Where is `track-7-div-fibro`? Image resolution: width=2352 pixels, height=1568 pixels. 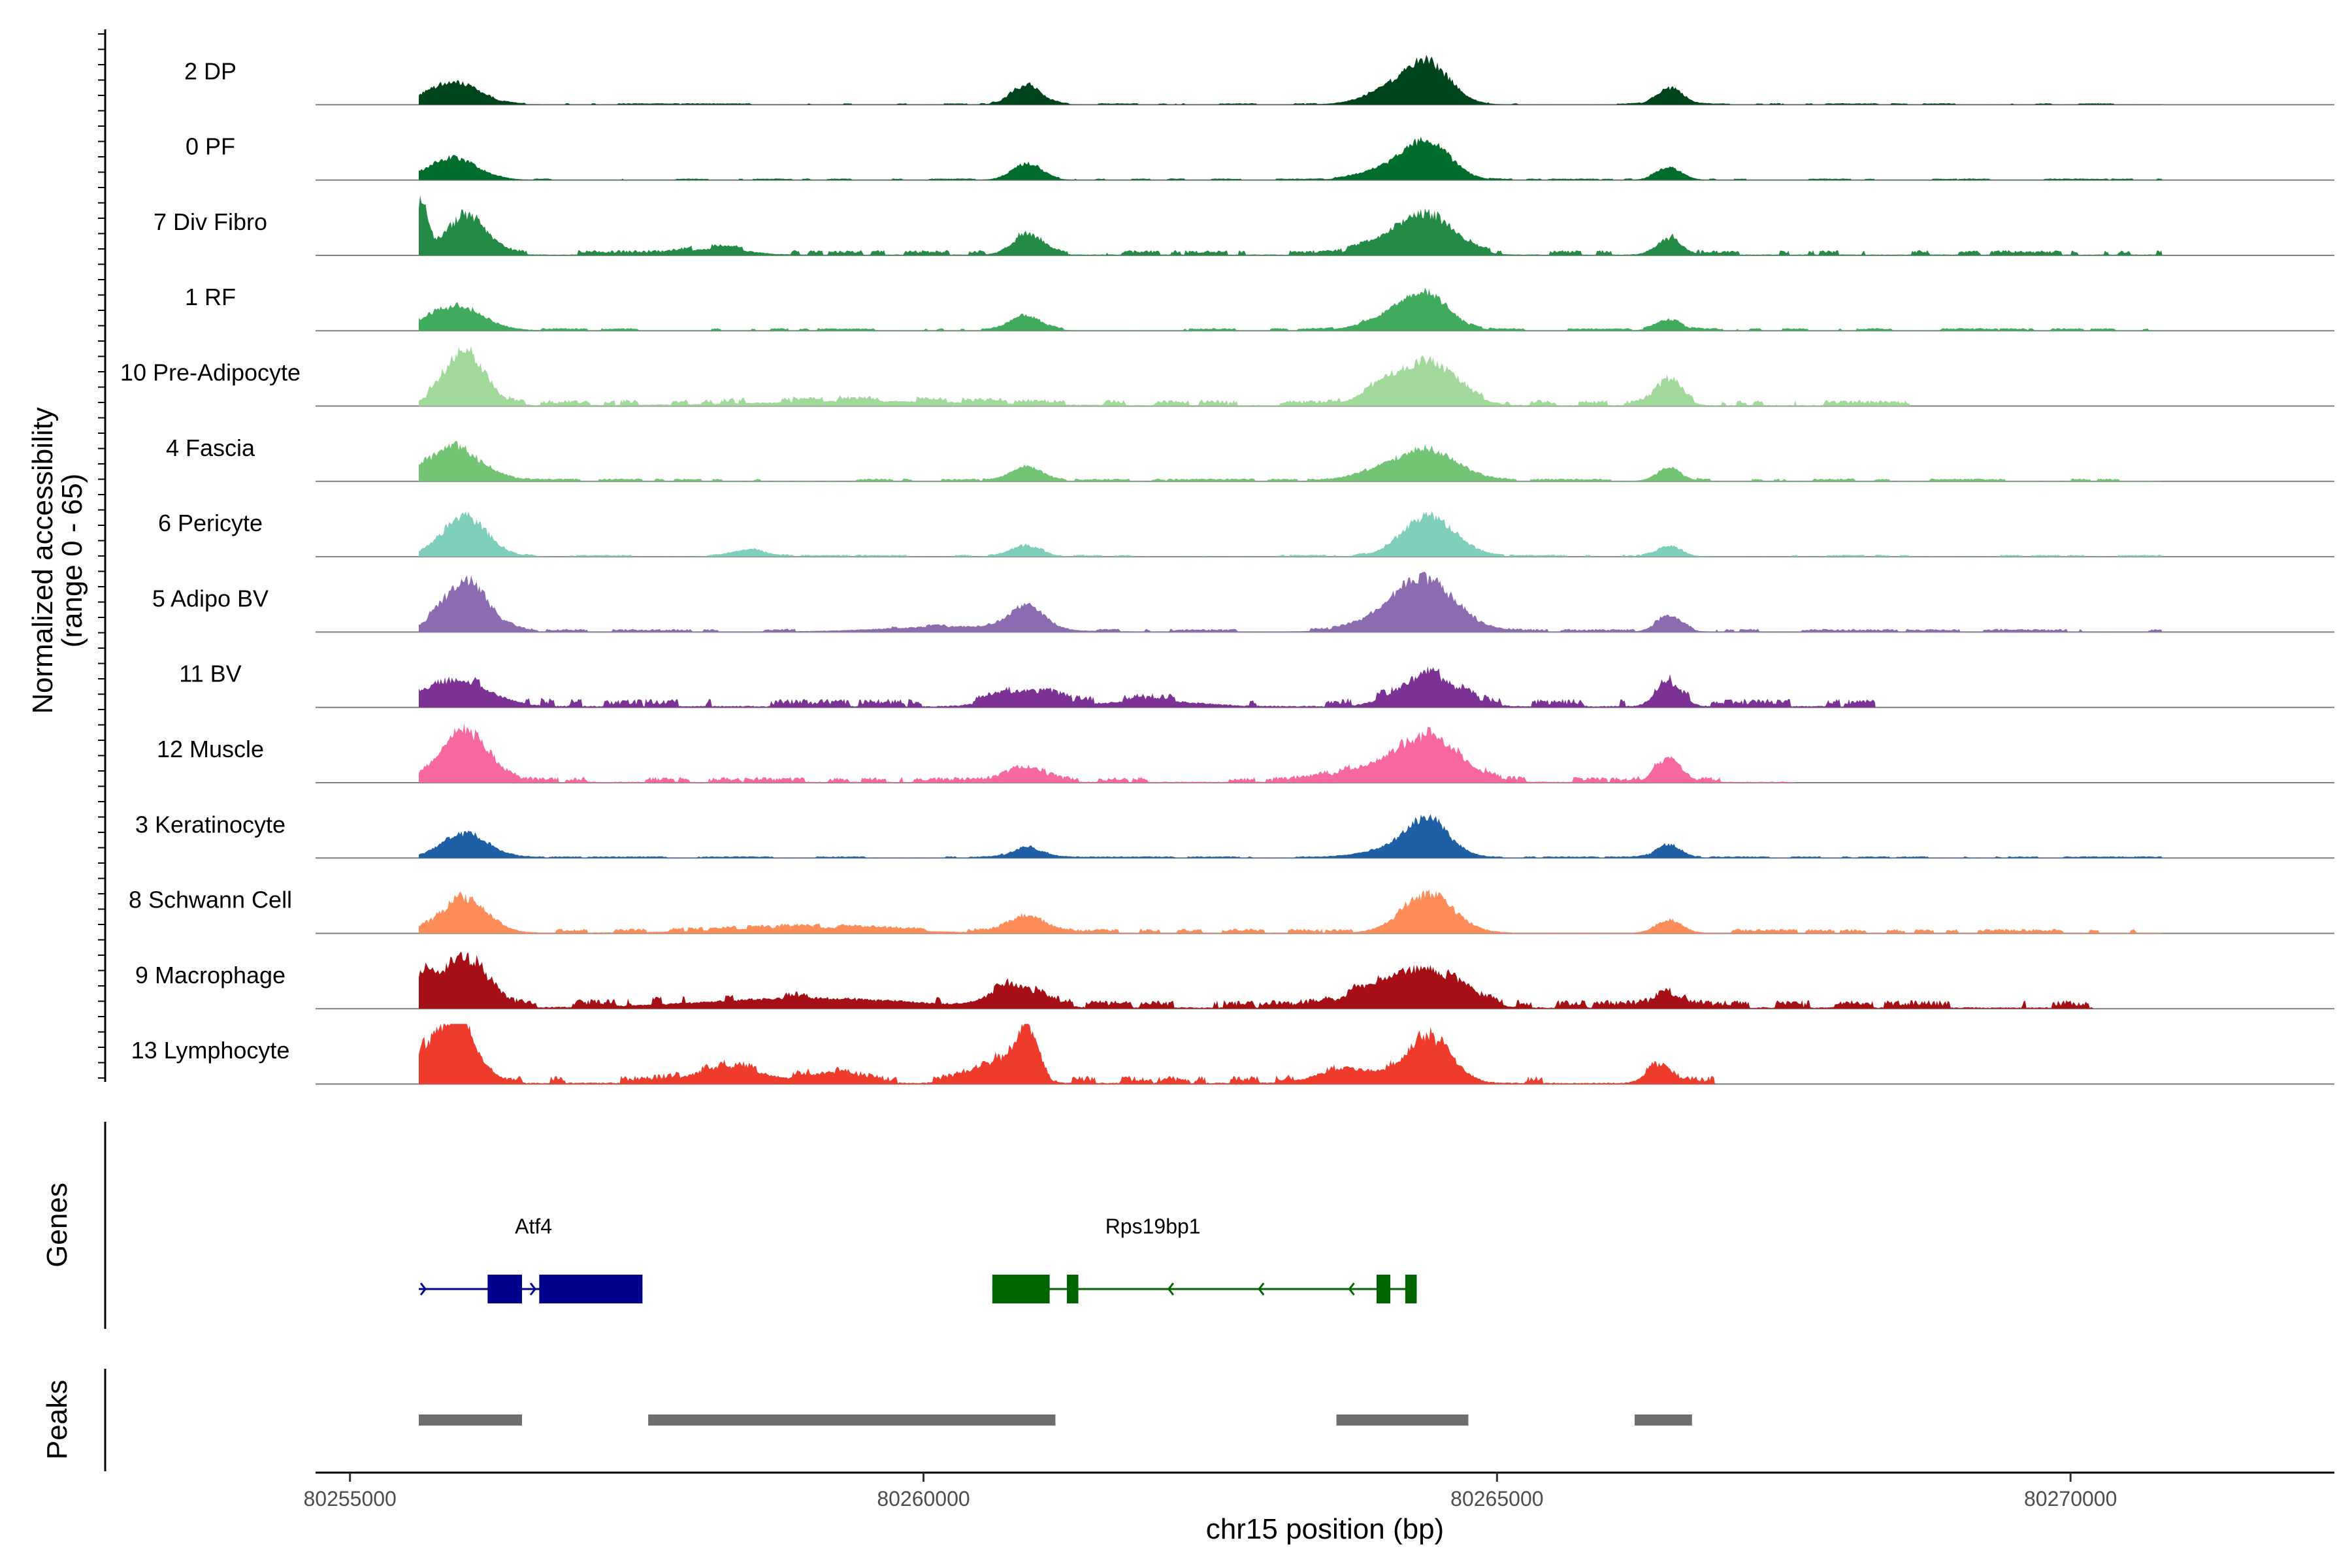 track-7-div-fibro is located at coordinates (1325, 225).